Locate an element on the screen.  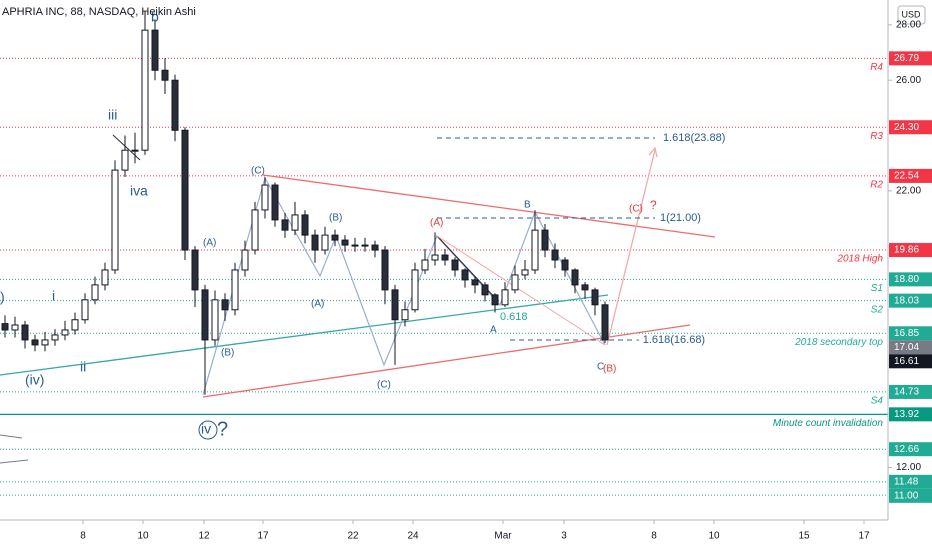
label: a is located at coordinates (144, 191).